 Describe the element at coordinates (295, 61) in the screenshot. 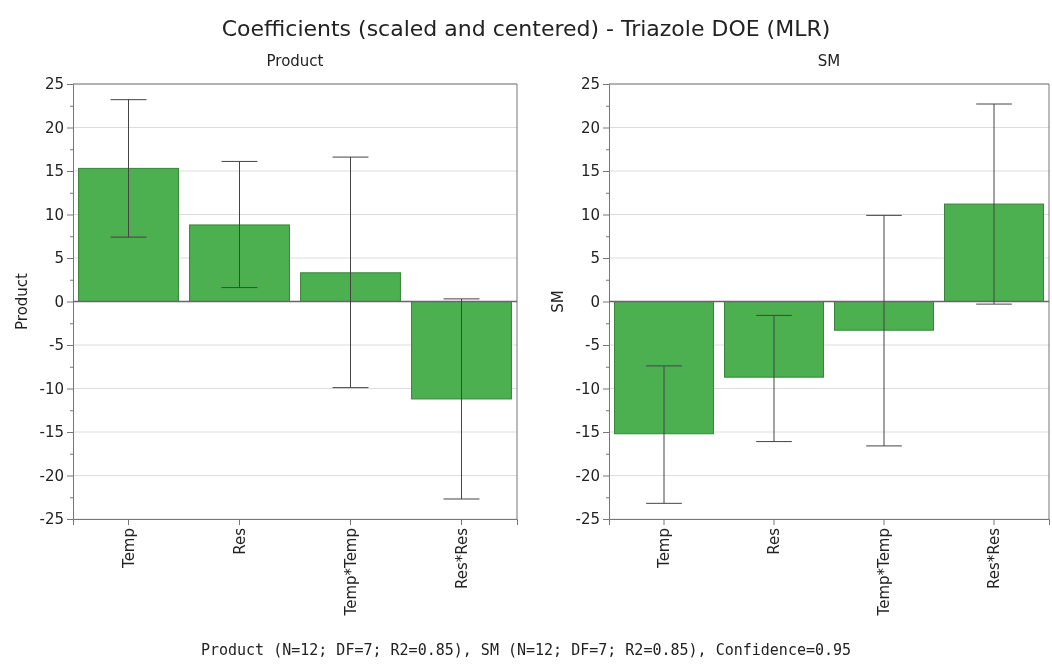

I see `chart-subtitle: Product` at that location.